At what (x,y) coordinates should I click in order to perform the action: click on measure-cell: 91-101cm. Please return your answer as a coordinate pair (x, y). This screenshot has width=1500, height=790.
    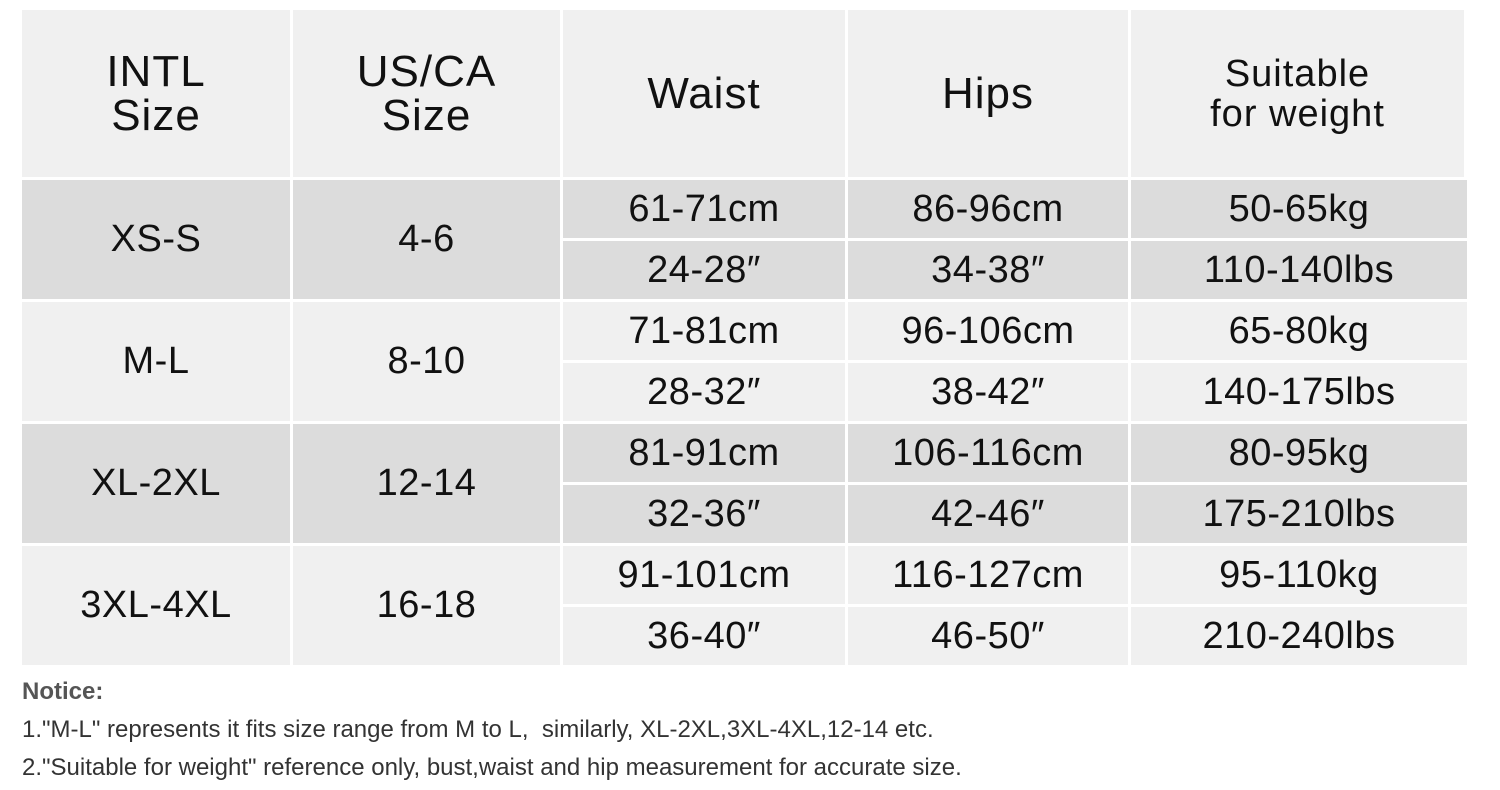
    Looking at the image, I should click on (704, 575).